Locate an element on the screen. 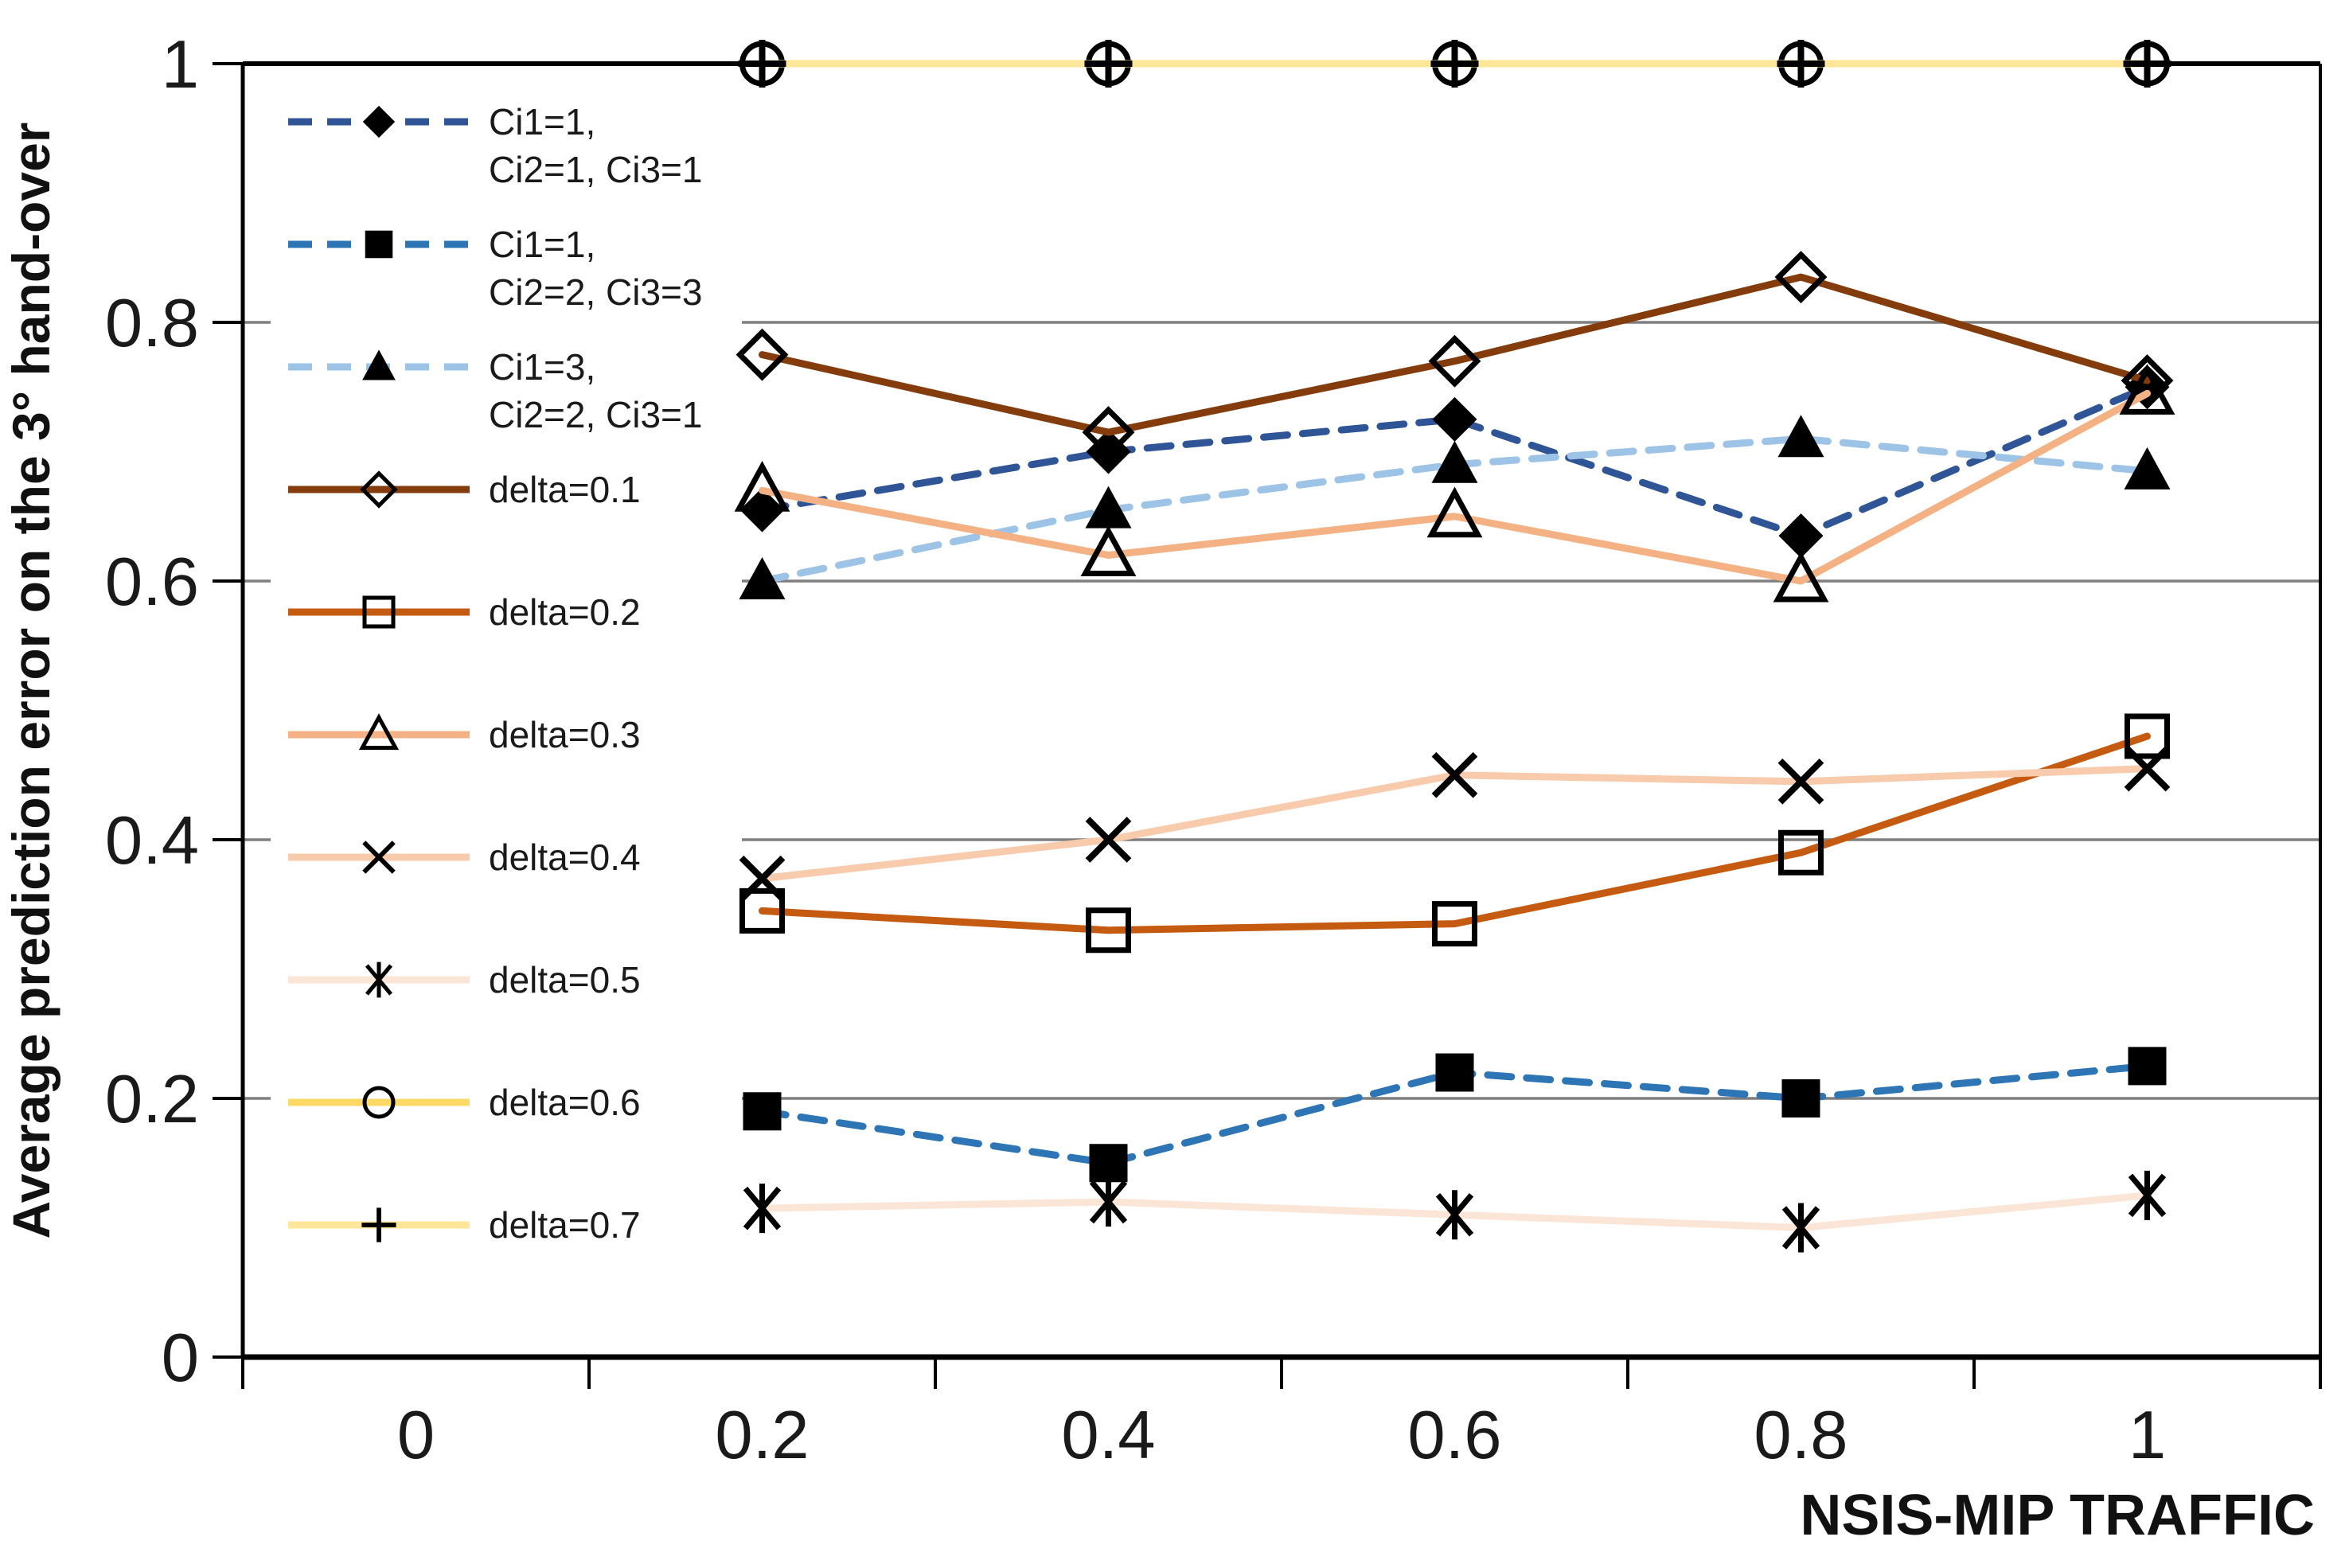  legend-label: delta=0.1 is located at coordinates (565, 490).